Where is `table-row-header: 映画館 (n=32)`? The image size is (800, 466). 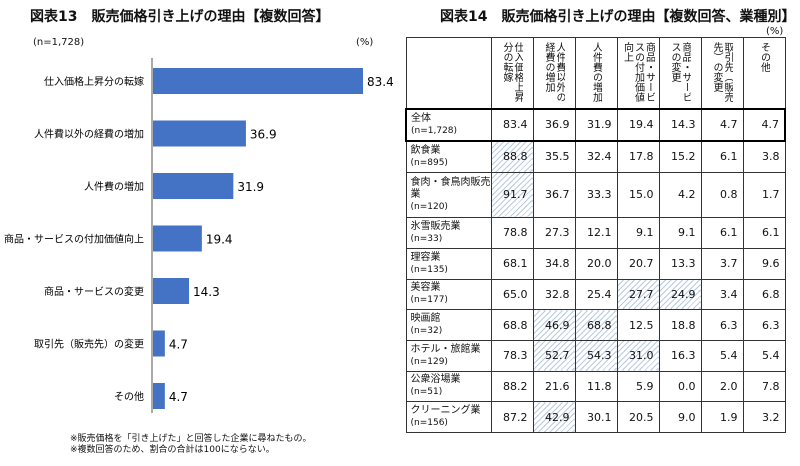 table-row-header: 映画館 (n=32) is located at coordinates (448, 325).